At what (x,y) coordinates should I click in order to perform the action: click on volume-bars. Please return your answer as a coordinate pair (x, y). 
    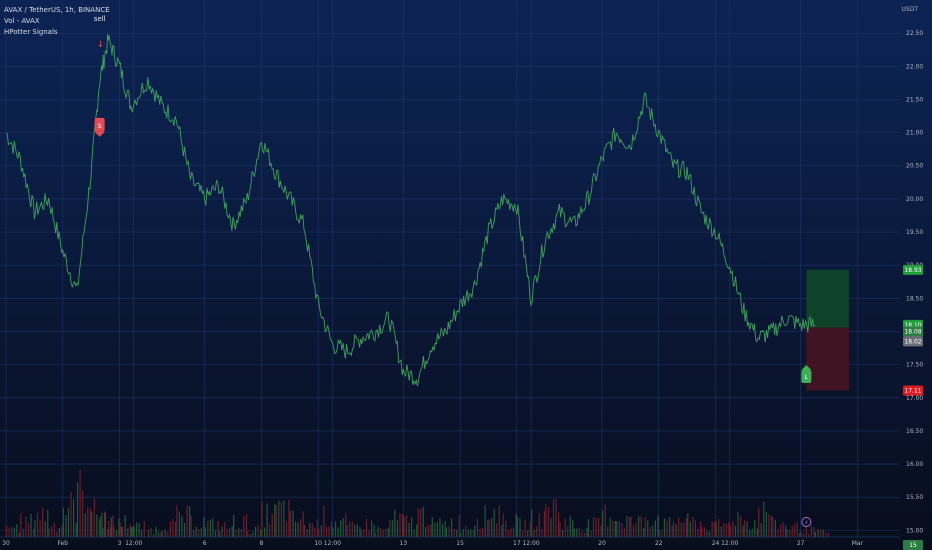
    Looking at the image, I should click on (417, 503).